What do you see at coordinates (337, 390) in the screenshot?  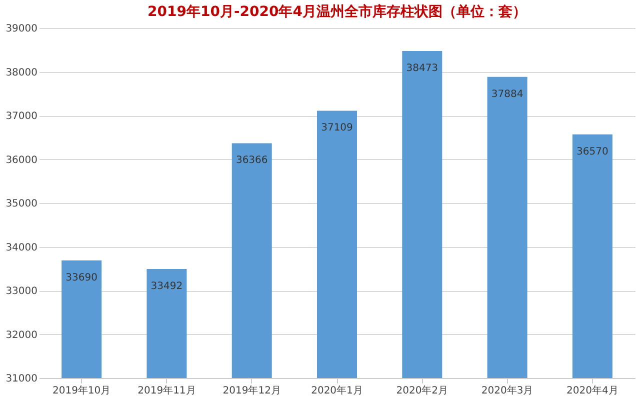 I see `x-tick-label: 2020年1月` at bounding box center [337, 390].